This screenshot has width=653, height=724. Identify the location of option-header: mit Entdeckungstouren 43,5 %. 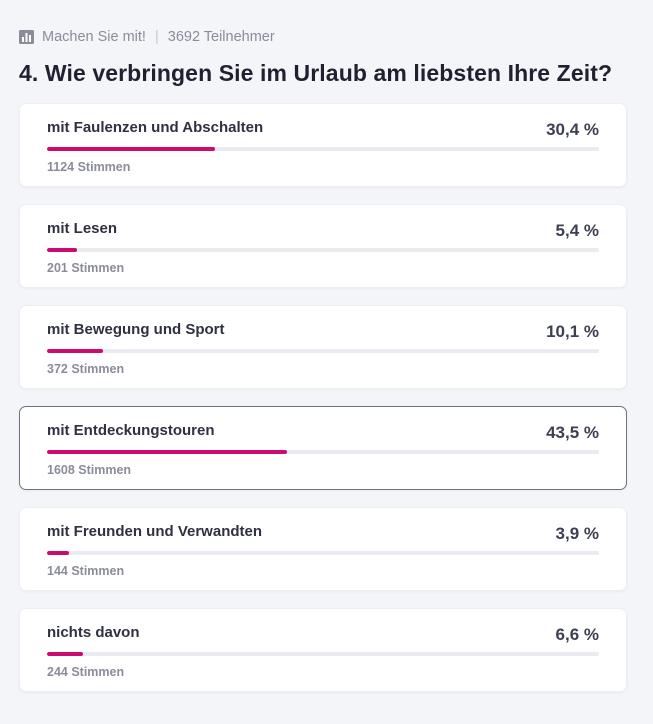
(323, 432).